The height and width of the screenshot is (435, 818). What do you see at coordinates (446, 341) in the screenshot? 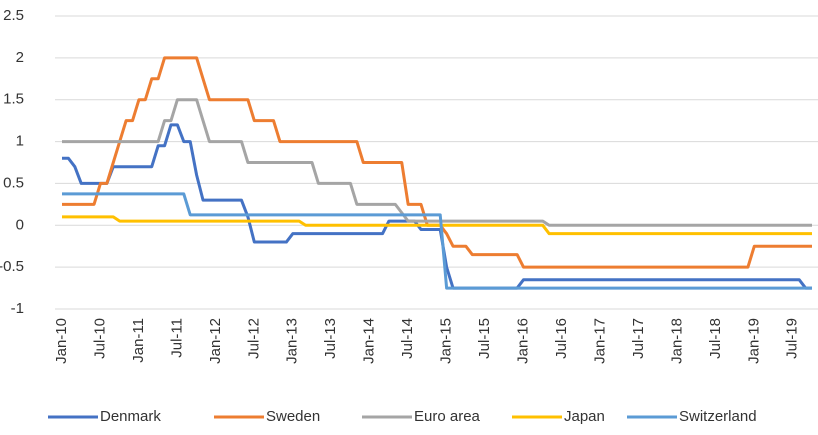
I see `x-tick-label: Jan-15` at bounding box center [446, 341].